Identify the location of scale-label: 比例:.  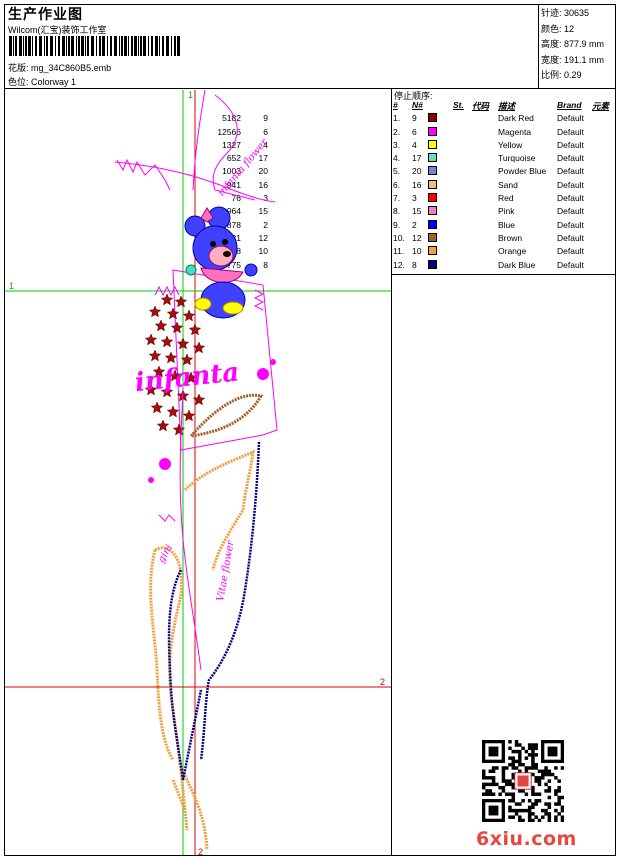
(551, 75).